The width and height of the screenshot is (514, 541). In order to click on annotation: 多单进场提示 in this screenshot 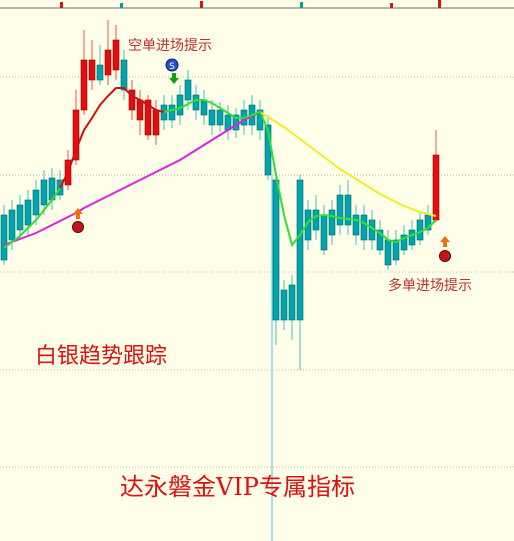, I will do `click(430, 285)`.